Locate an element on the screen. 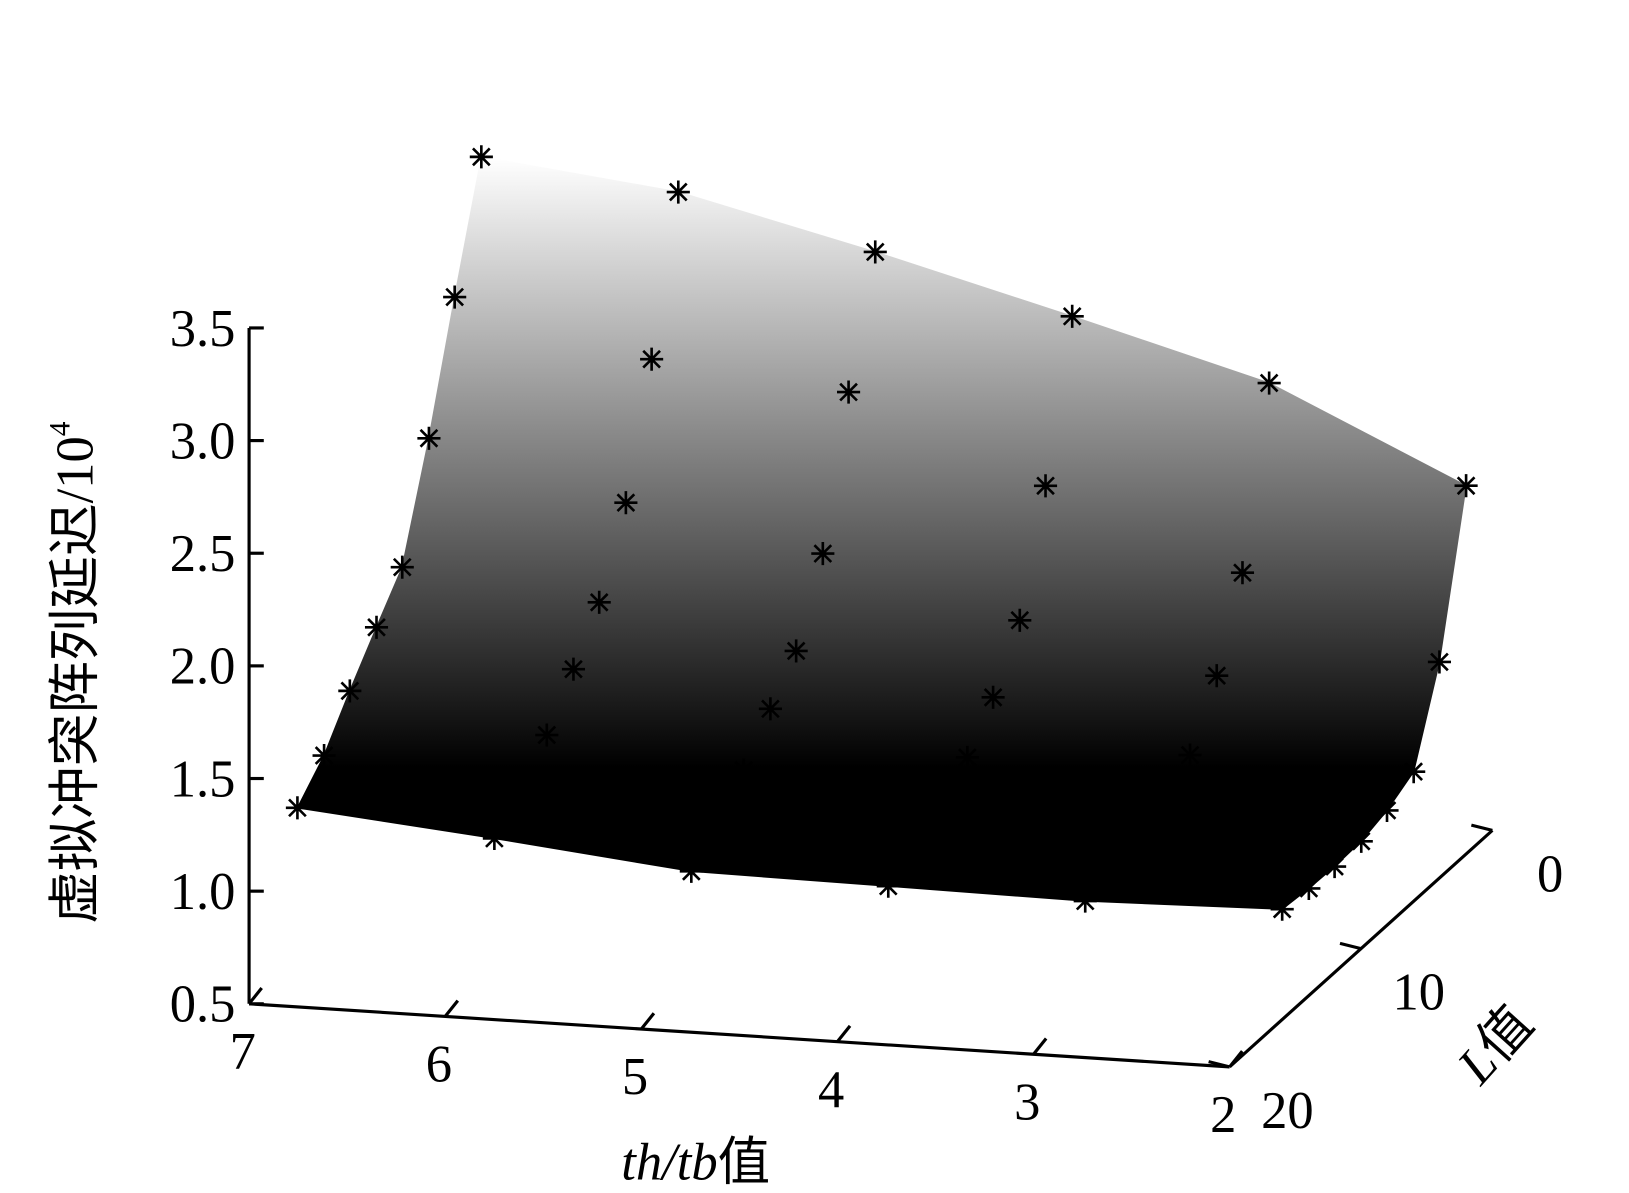  z-axis-title-text: 虚拟冲突阵列延迟/10 is located at coordinates (75, 680).